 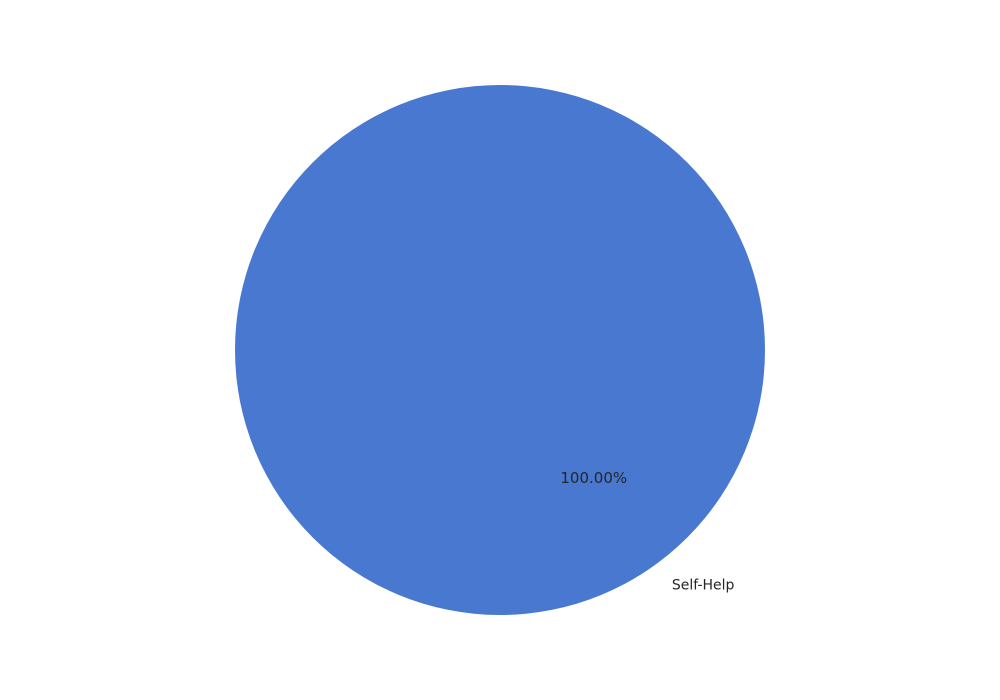 I want to click on pie-percent-label: 100.00%, so click(x=593, y=478).